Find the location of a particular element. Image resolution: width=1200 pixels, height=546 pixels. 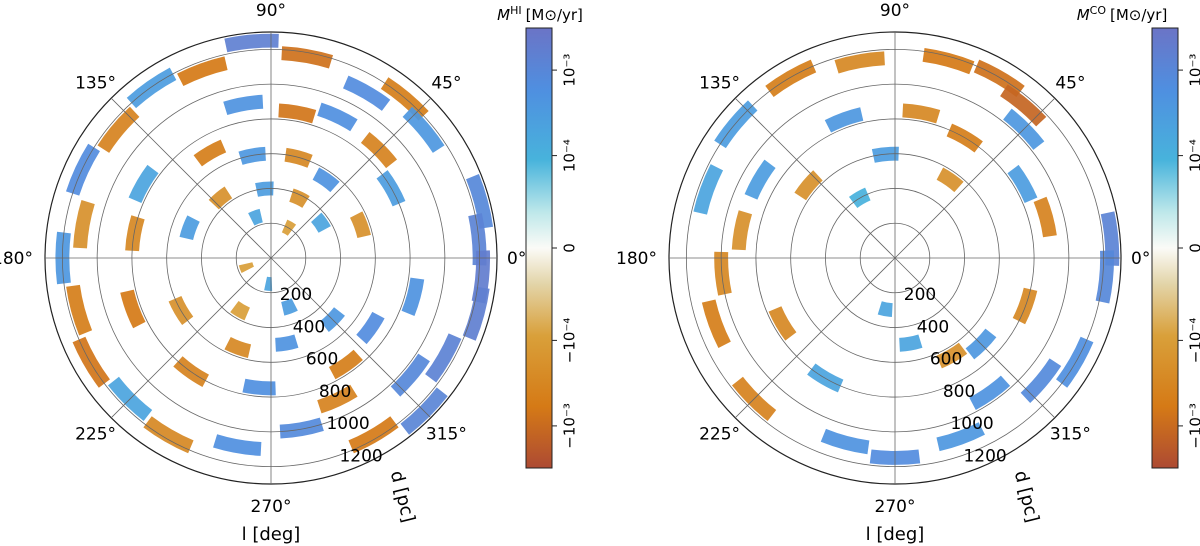

hi-radial-label-1000: 1000 is located at coordinates (347, 424).